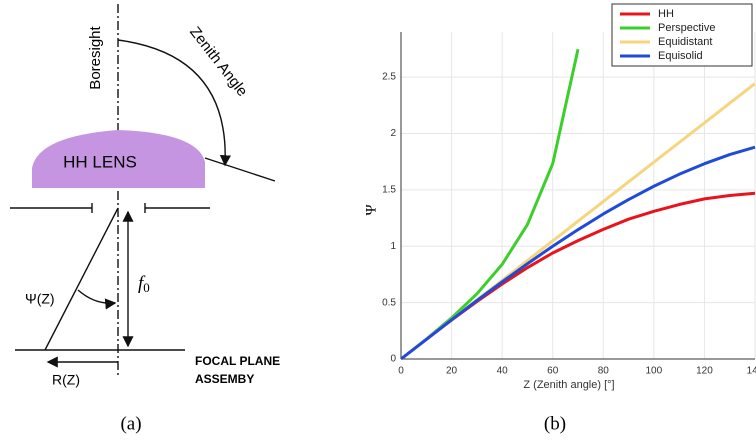 Image resolution: width=756 pixels, height=441 pixels. Describe the element at coordinates (568, 385) in the screenshot. I see `x-axis-label: Z (Zenith angle) [°]` at that location.